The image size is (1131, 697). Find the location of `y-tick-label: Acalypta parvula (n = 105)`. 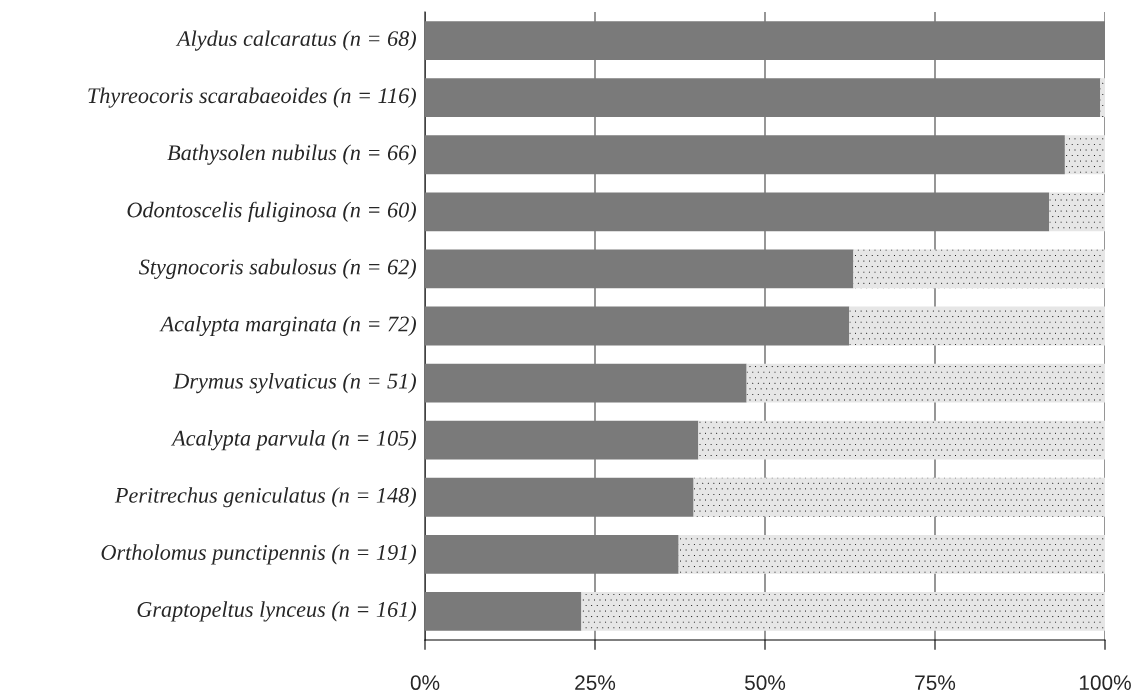

y-tick-label: Acalypta parvula (n = 105) is located at coordinates (293, 440).